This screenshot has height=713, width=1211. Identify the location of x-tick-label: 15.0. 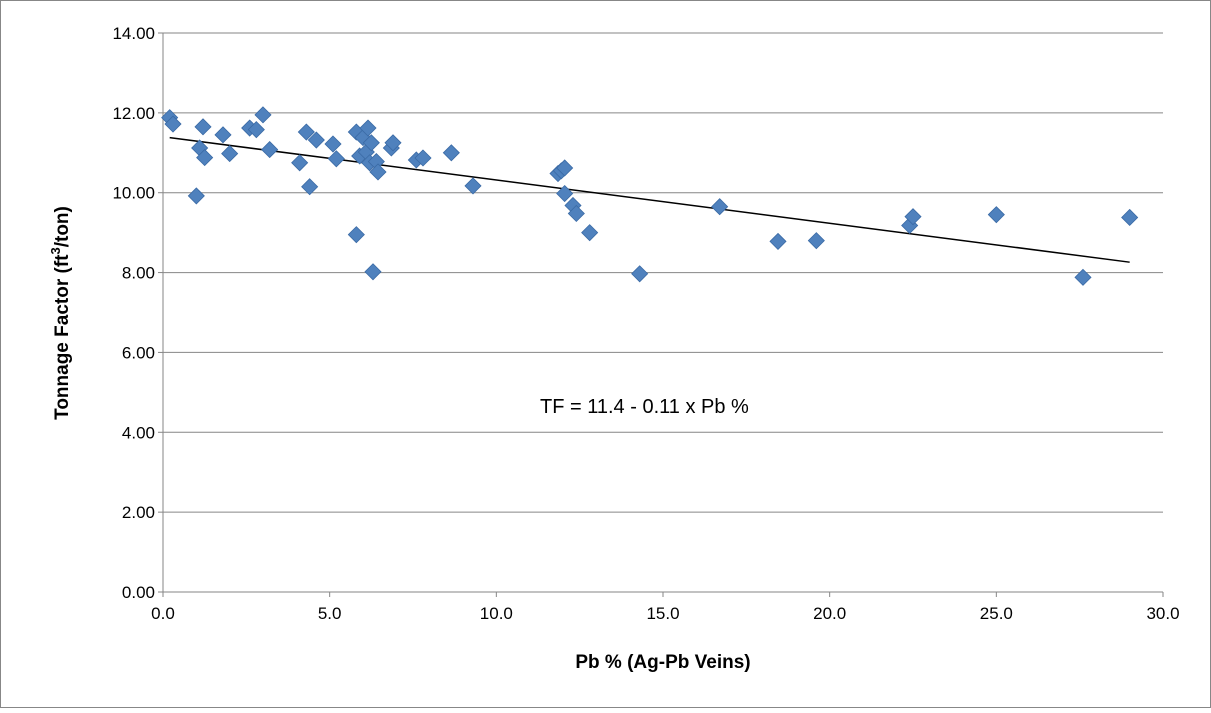
(662, 613).